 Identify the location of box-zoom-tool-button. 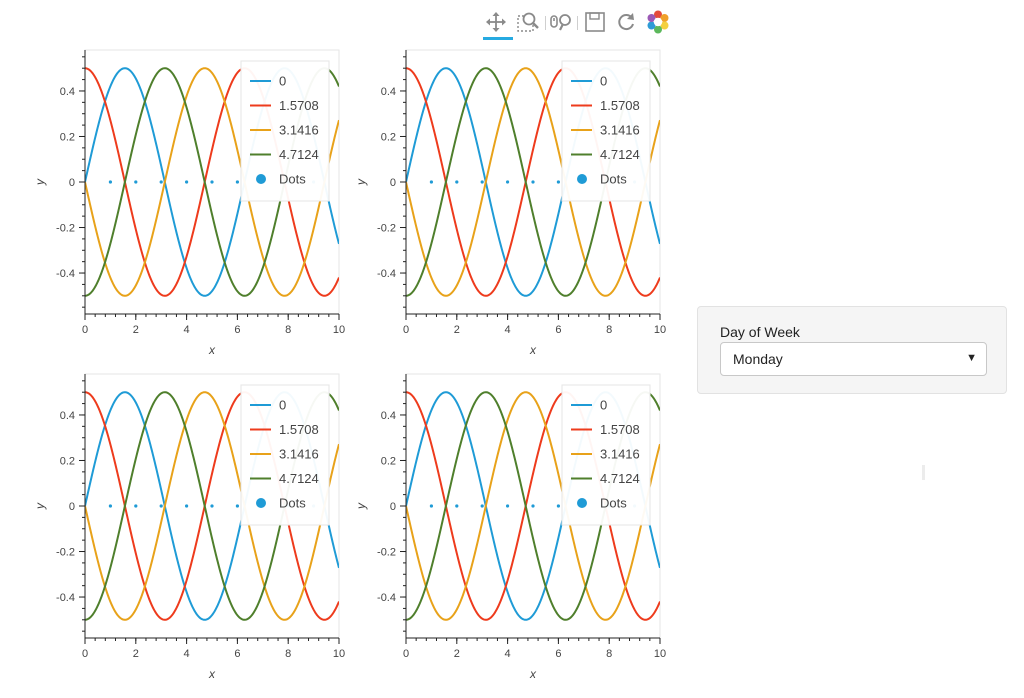
(528, 22).